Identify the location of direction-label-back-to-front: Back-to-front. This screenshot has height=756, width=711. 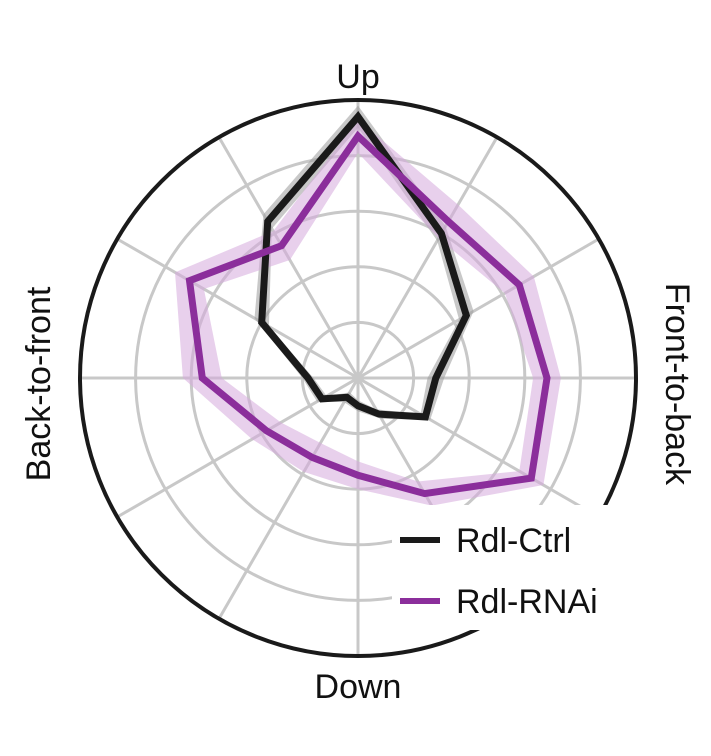
(39, 383).